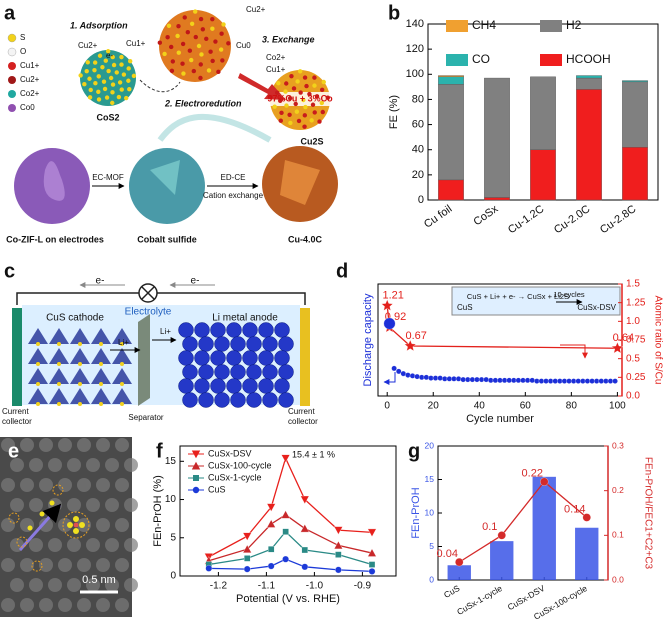 This screenshot has height=620, width=664. What do you see at coordinates (240, 465) in the screenshot?
I see `legend-label: CuSx-100-cycle` at bounding box center [240, 465].